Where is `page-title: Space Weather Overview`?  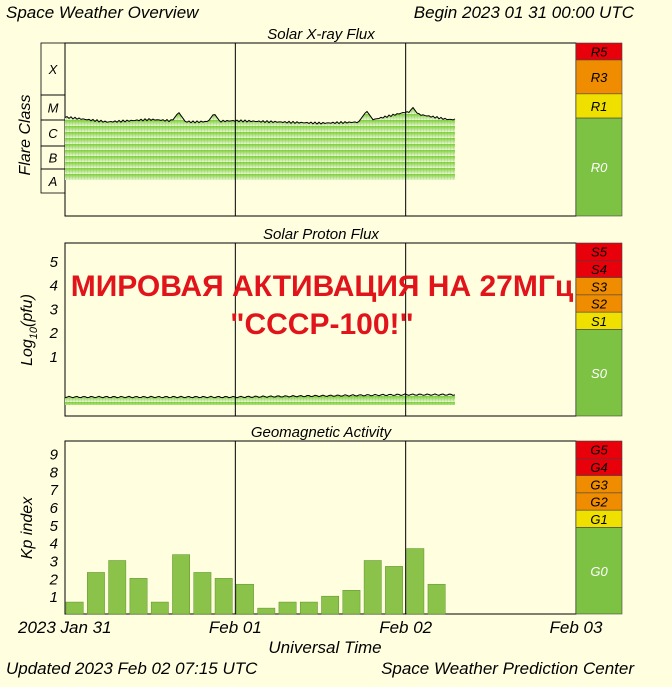 page-title: Space Weather Overview is located at coordinates (103, 12).